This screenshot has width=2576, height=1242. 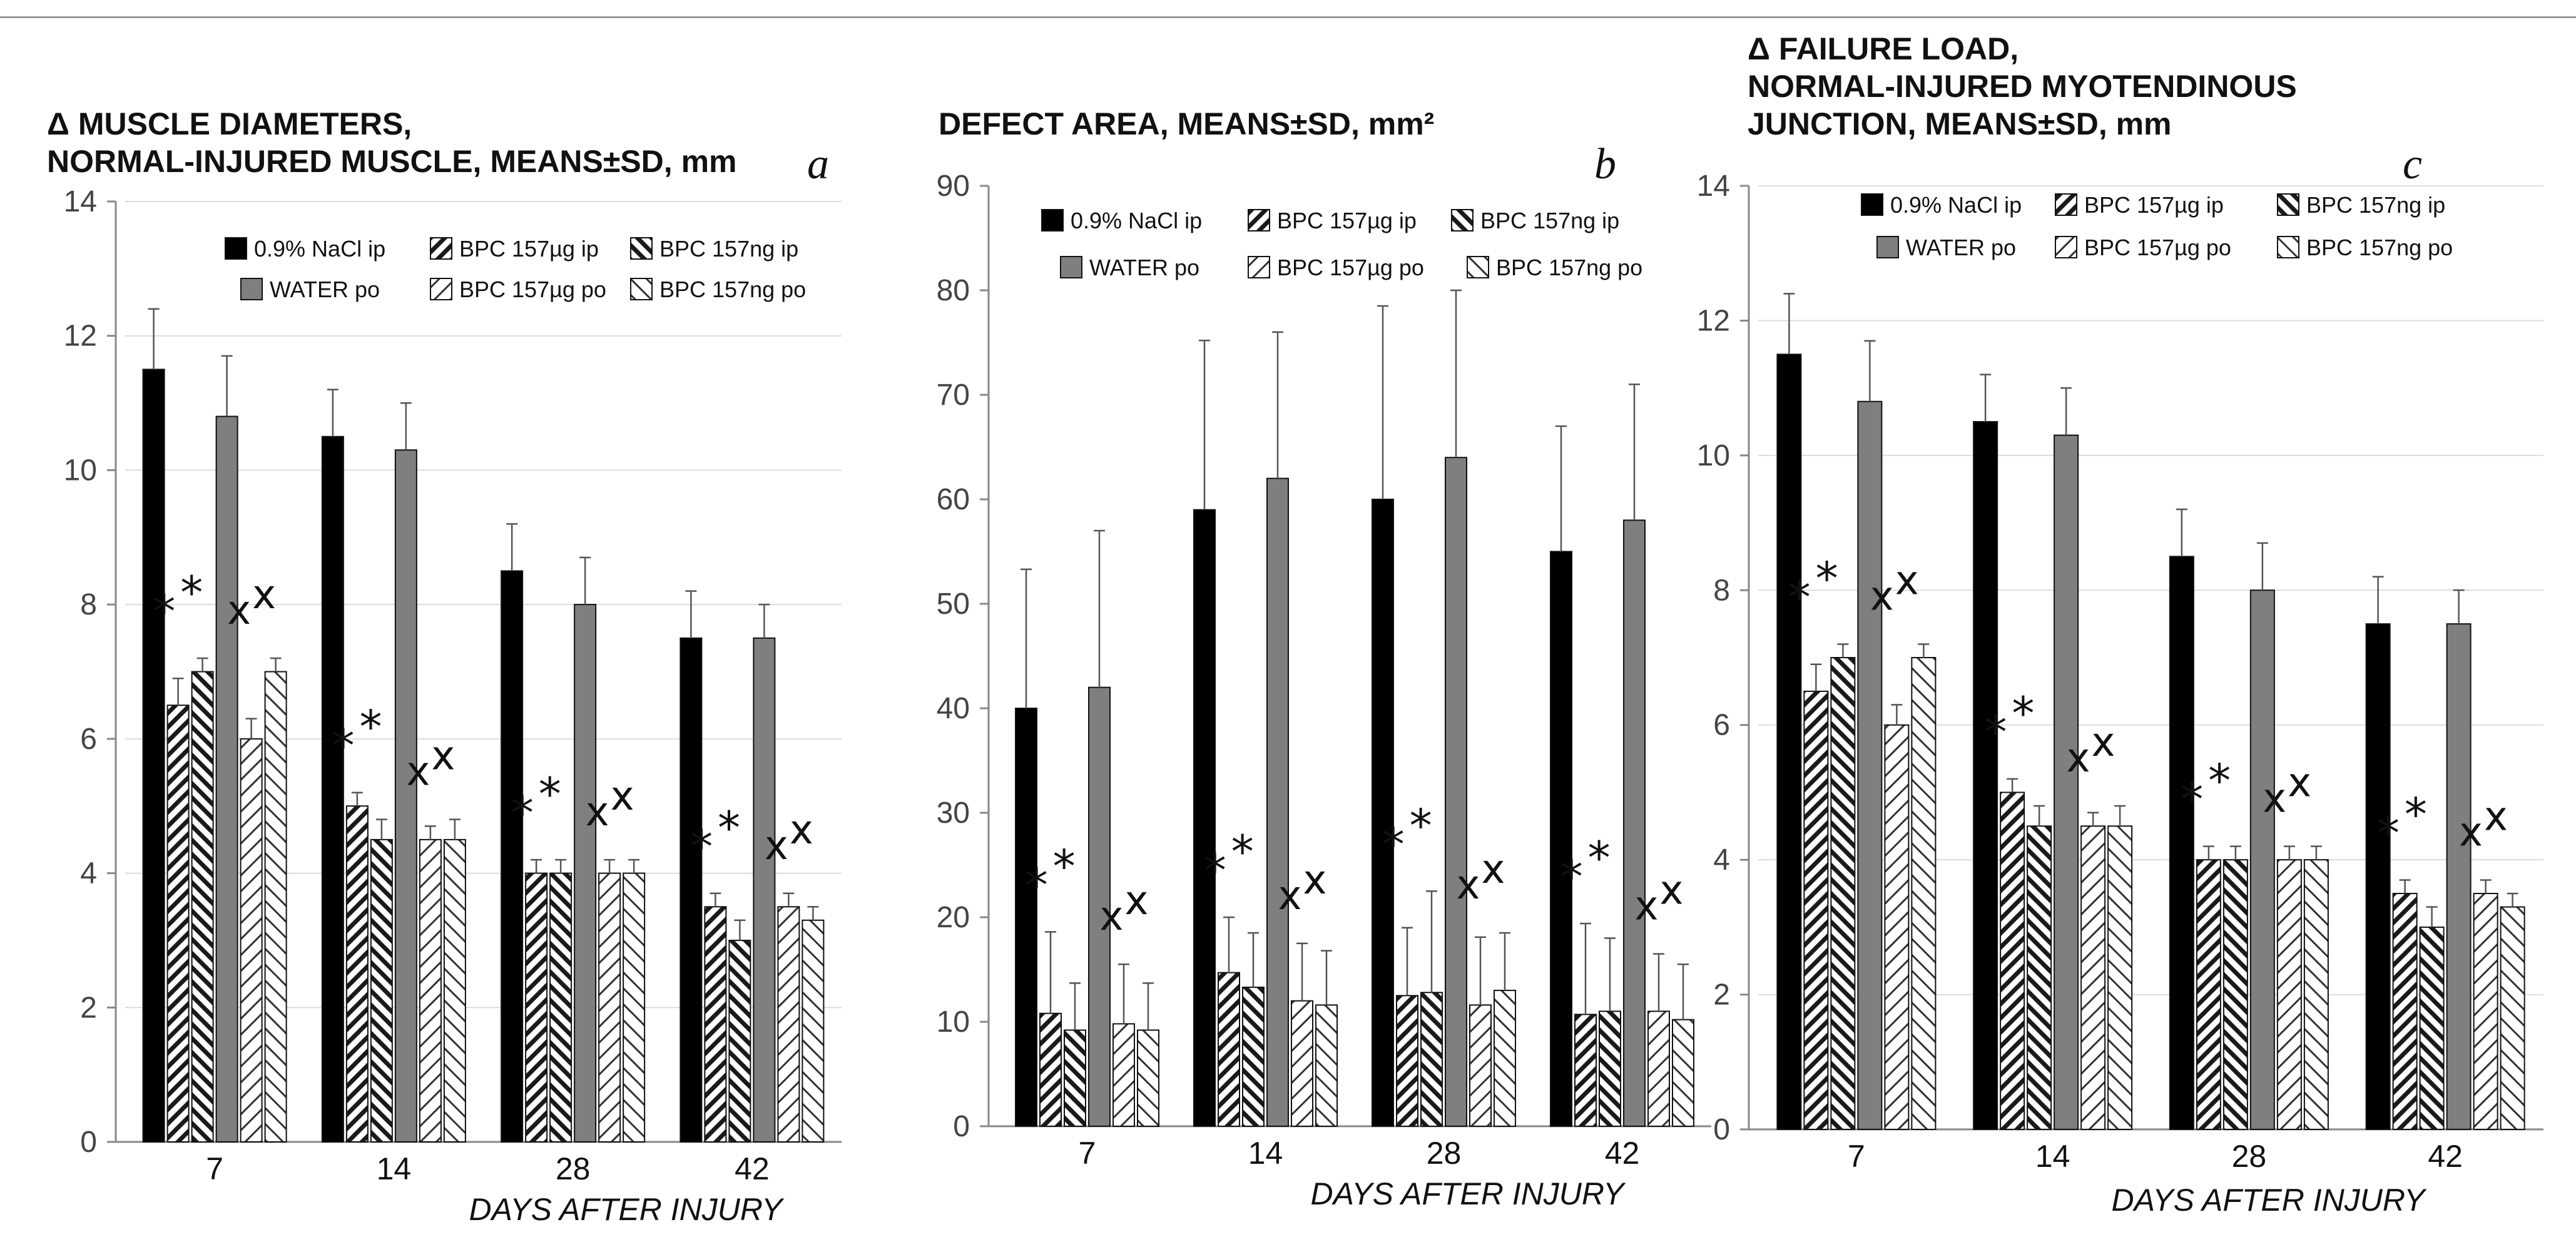 What do you see at coordinates (954, 290) in the screenshot?
I see `y-tick-label: 80` at bounding box center [954, 290].